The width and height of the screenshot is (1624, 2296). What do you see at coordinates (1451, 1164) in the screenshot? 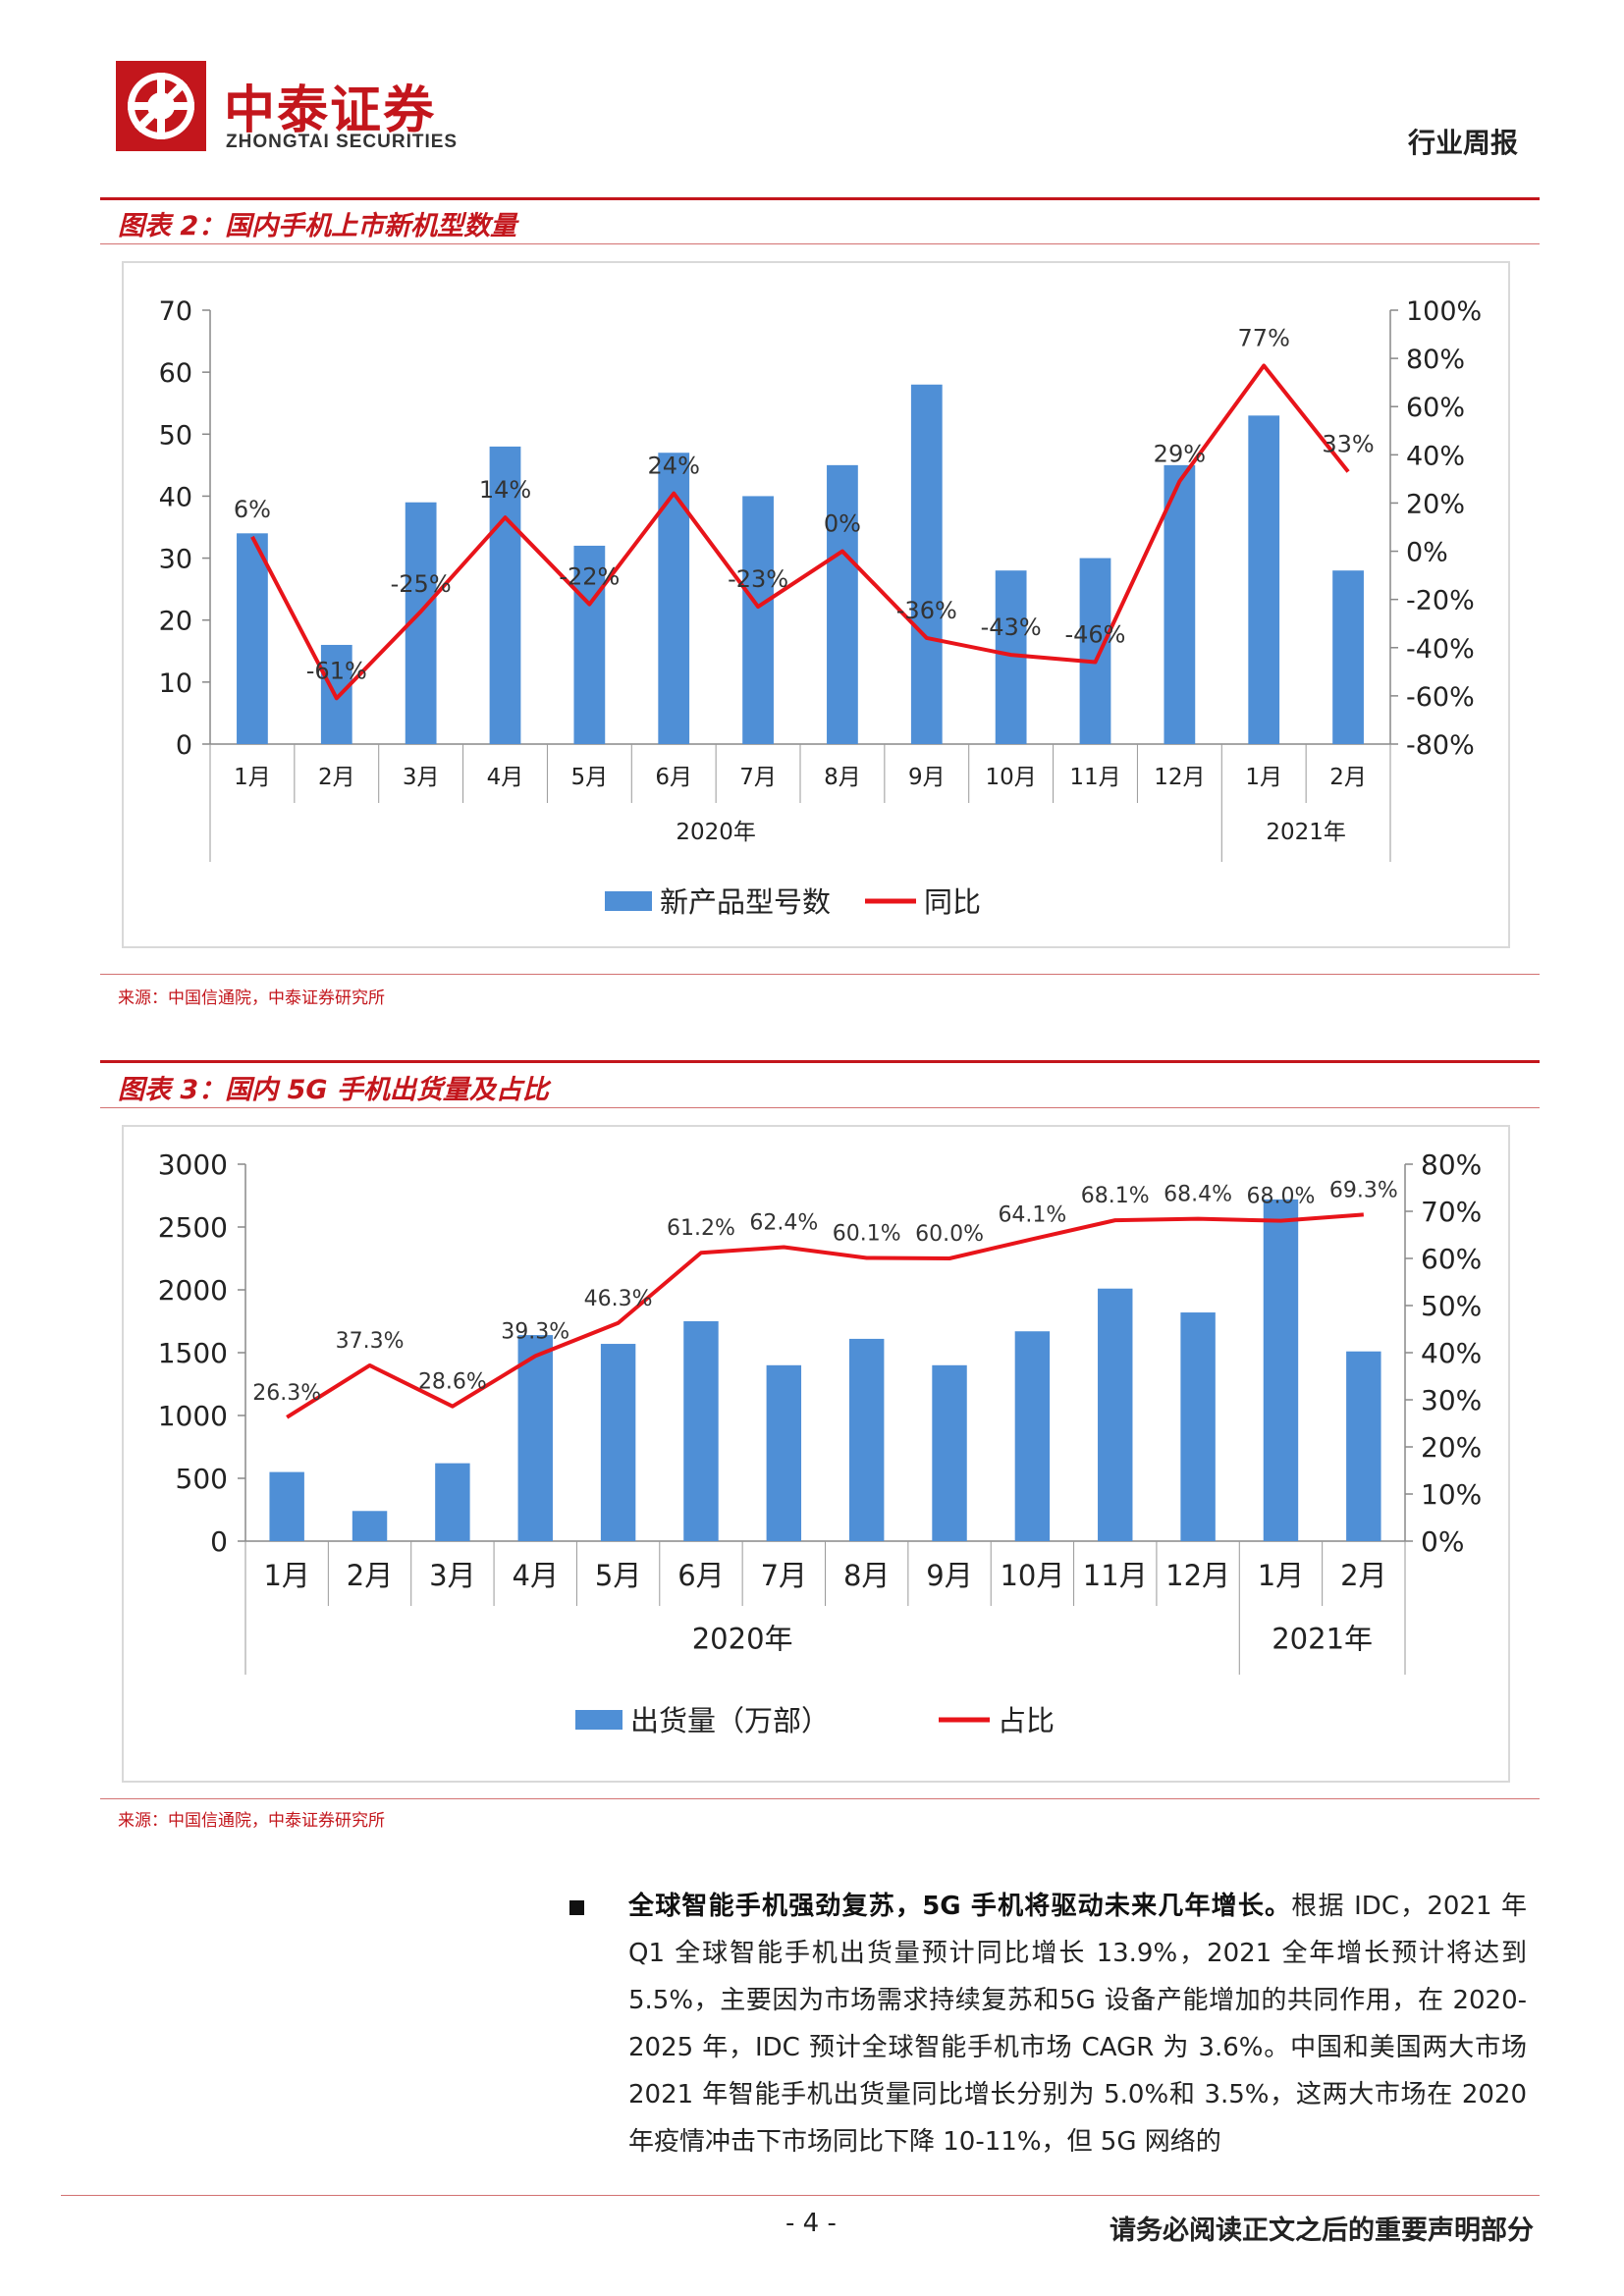
I see `fig3-right-tick-label: 80%` at bounding box center [1451, 1164].